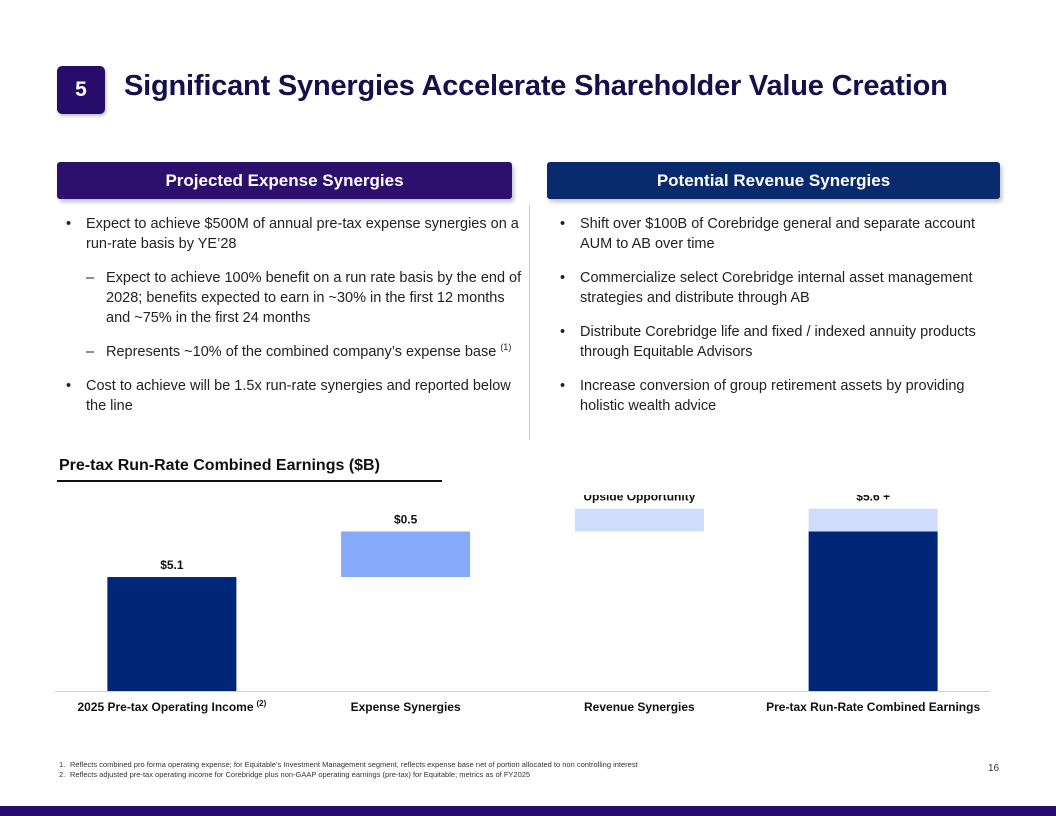 The width and height of the screenshot is (1056, 816). What do you see at coordinates (529, 322) in the screenshot?
I see `column-divider` at bounding box center [529, 322].